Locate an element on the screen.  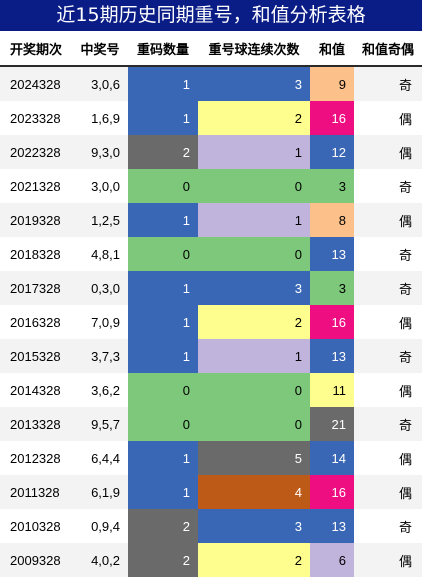
cell-period: 2009328 is located at coordinates (36, 560).